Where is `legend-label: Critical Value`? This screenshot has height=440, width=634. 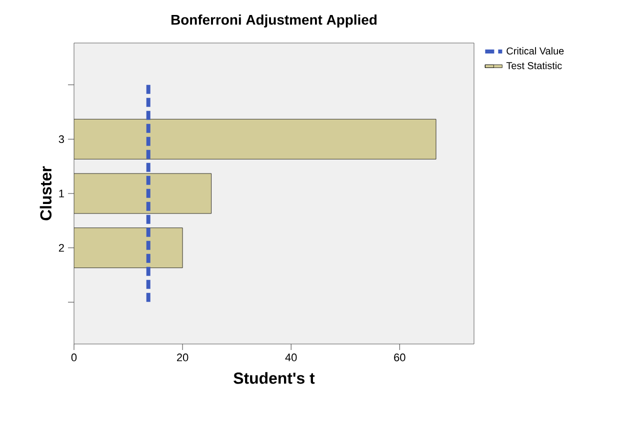
legend-label: Critical Value is located at coordinates (535, 50).